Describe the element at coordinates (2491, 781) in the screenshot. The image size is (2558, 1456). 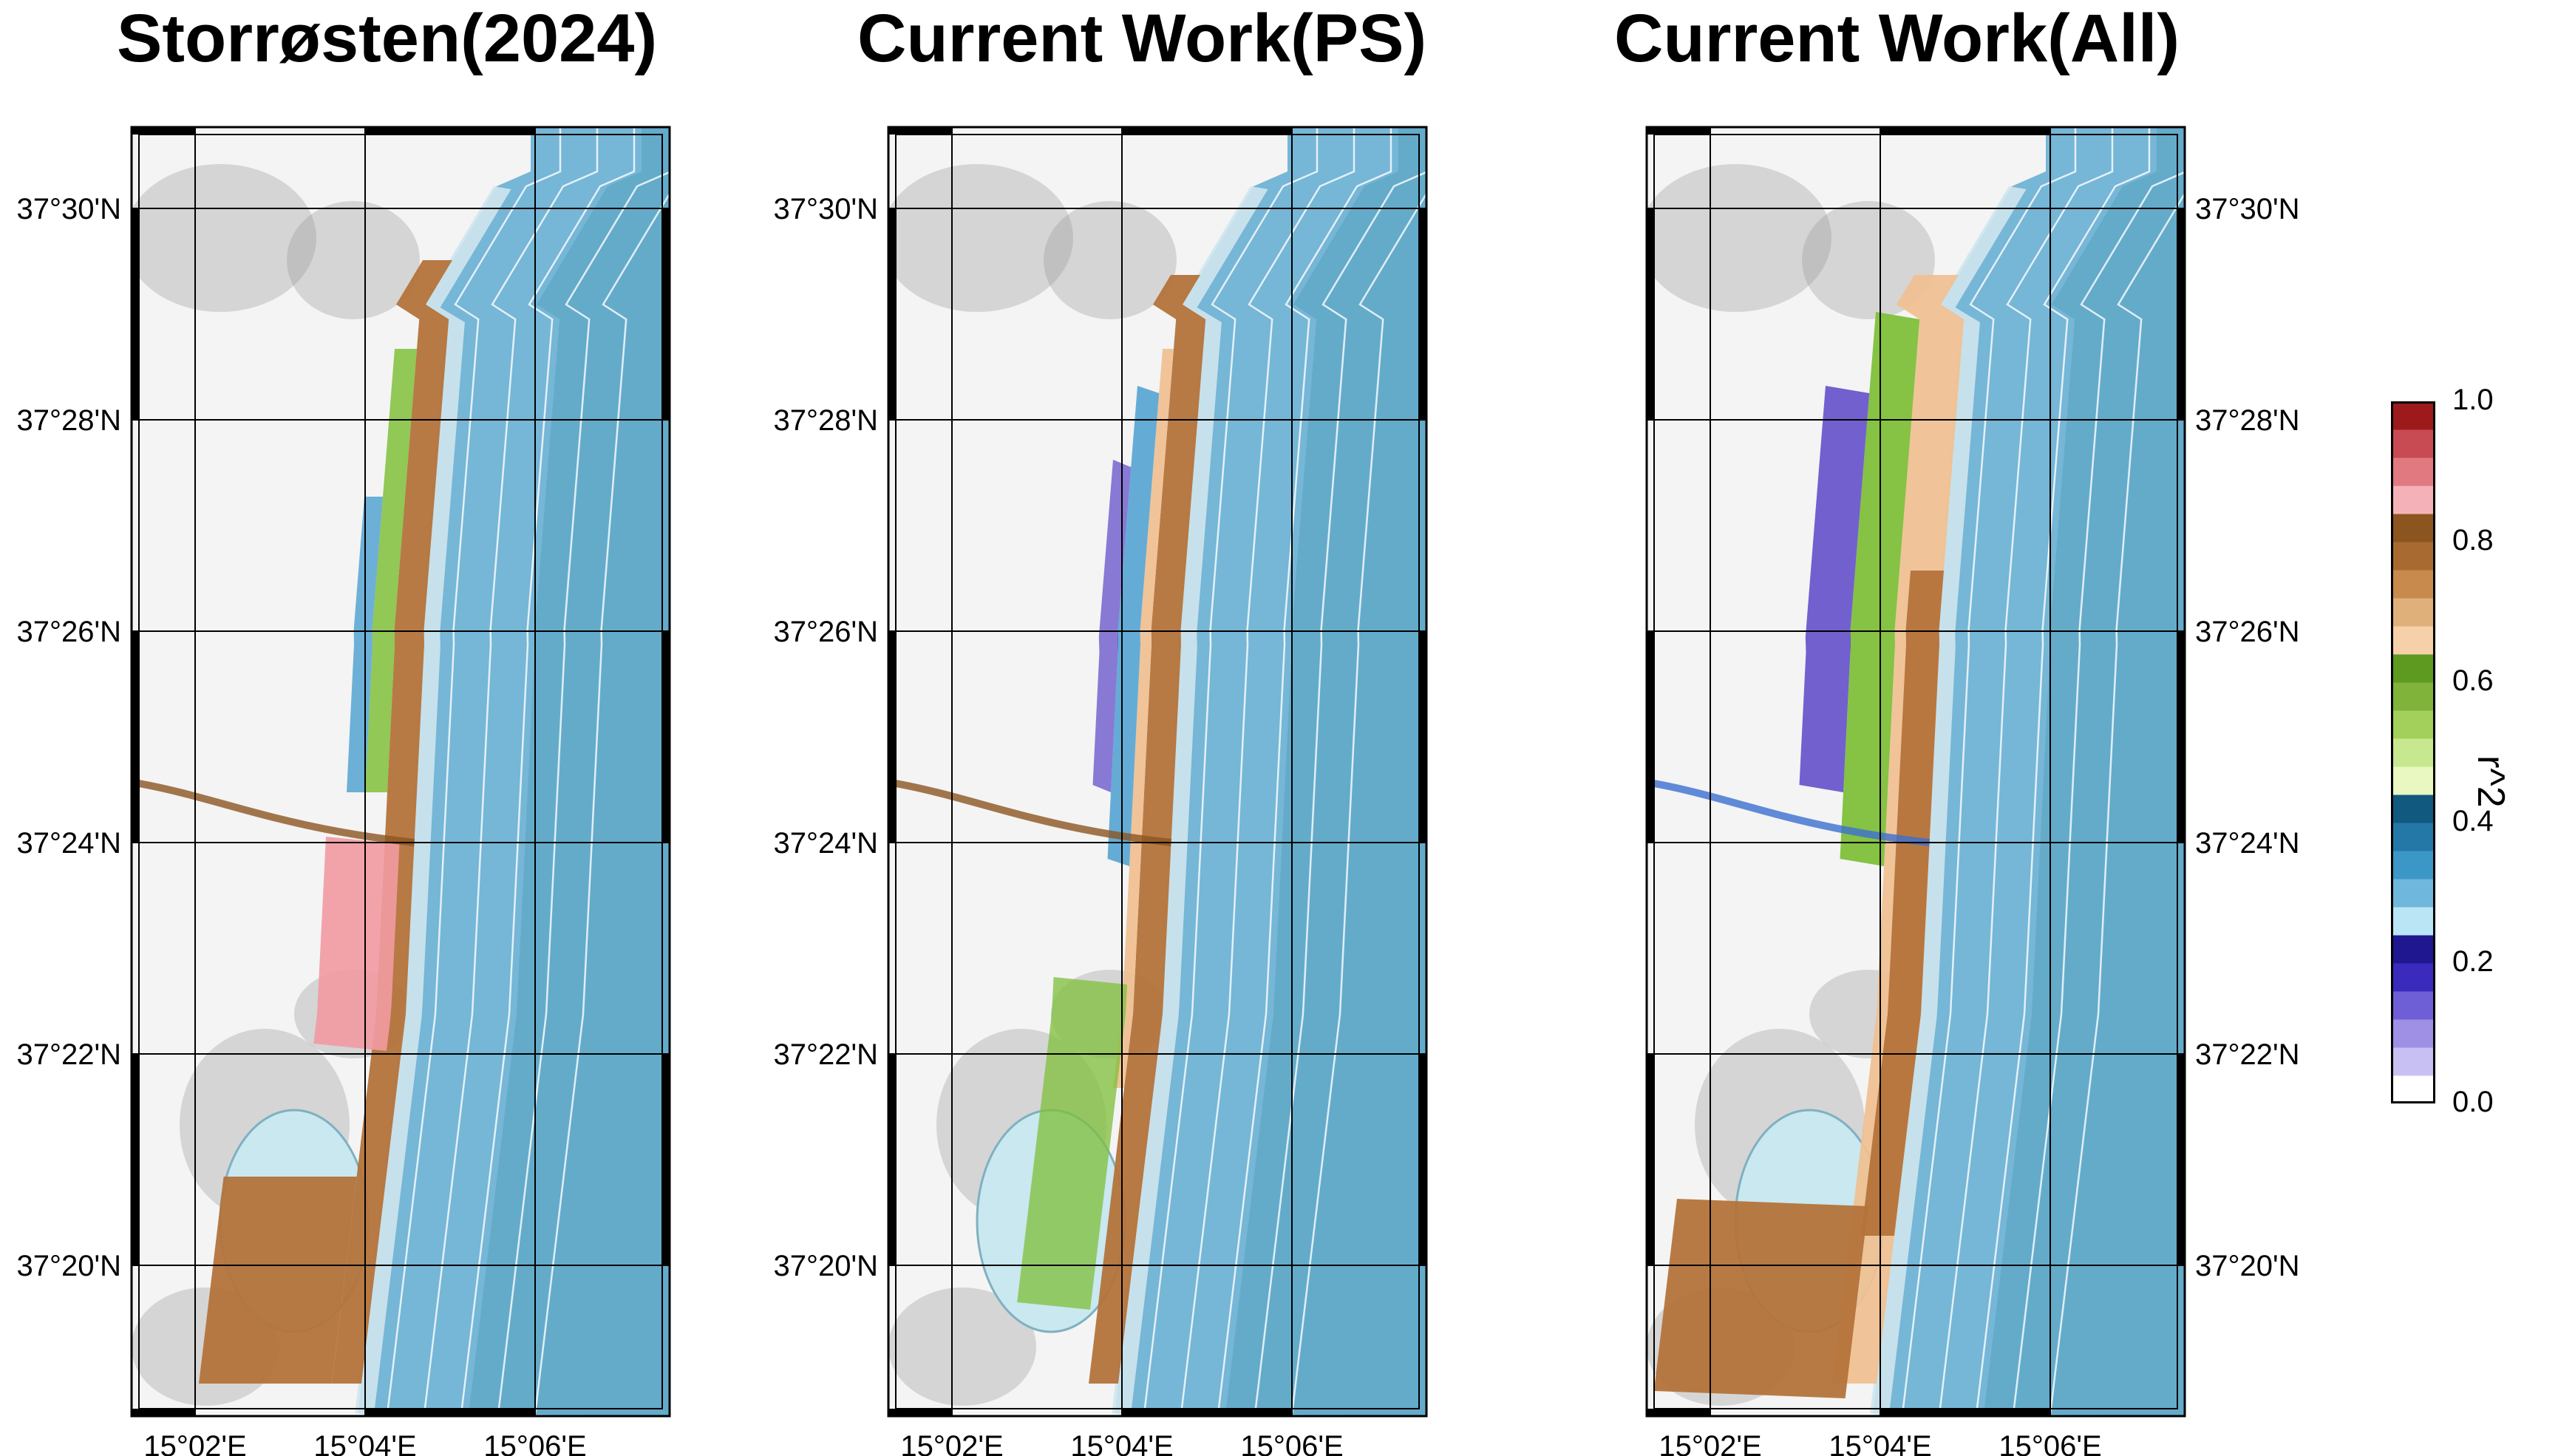
I see `colorbar-label: r^2` at that location.